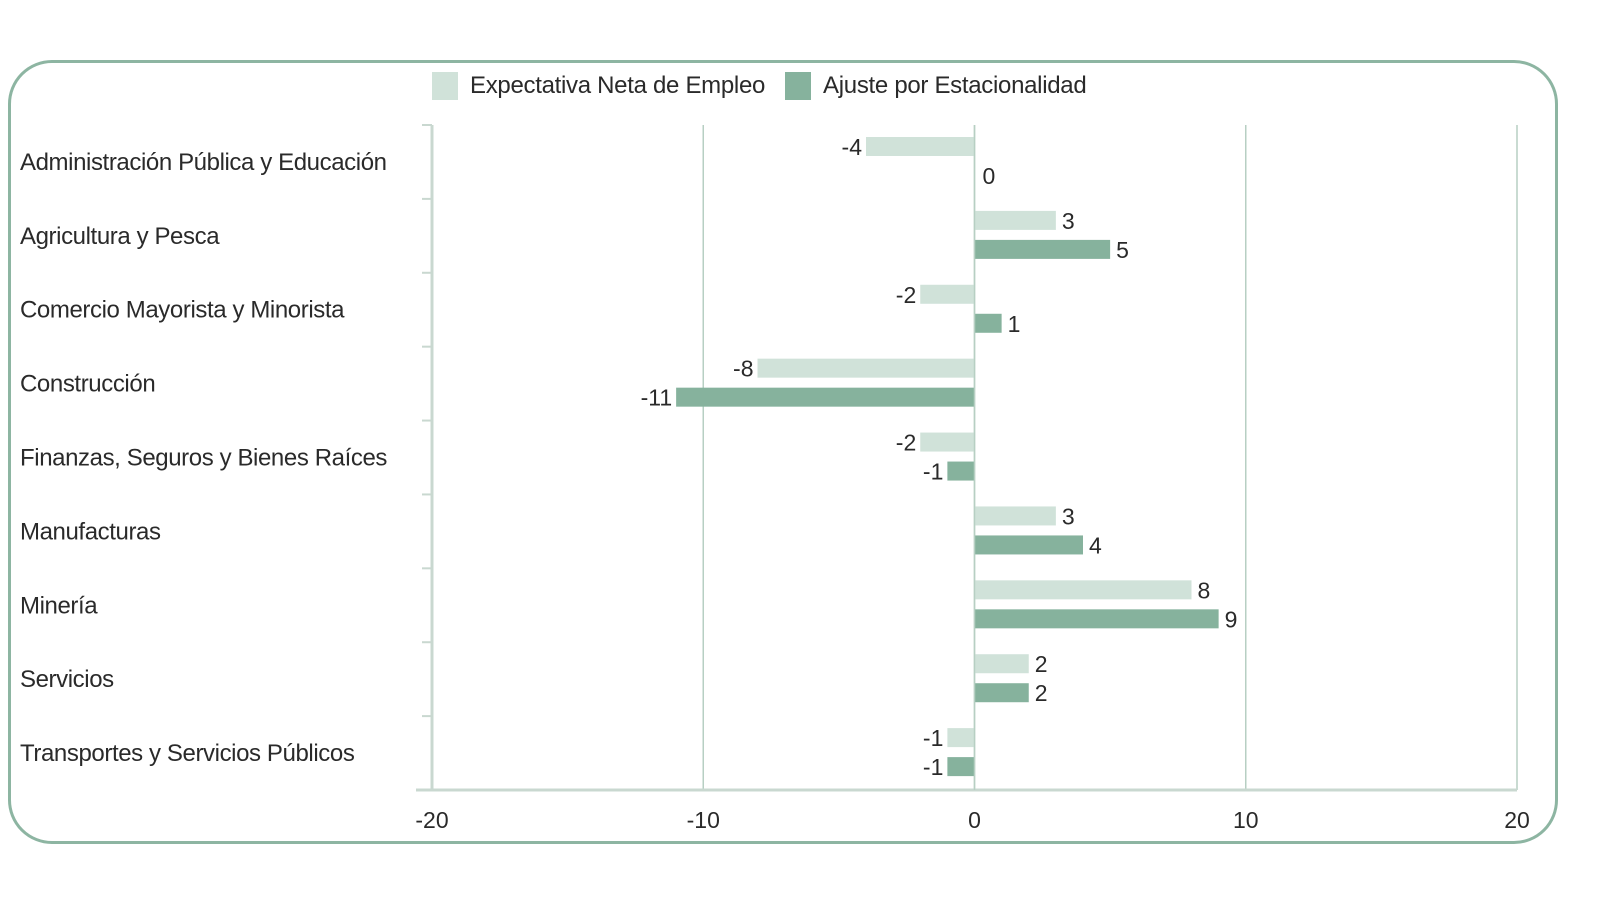  Describe the element at coordinates (1246, 820) in the screenshot. I see `x-tick-label: 10` at that location.